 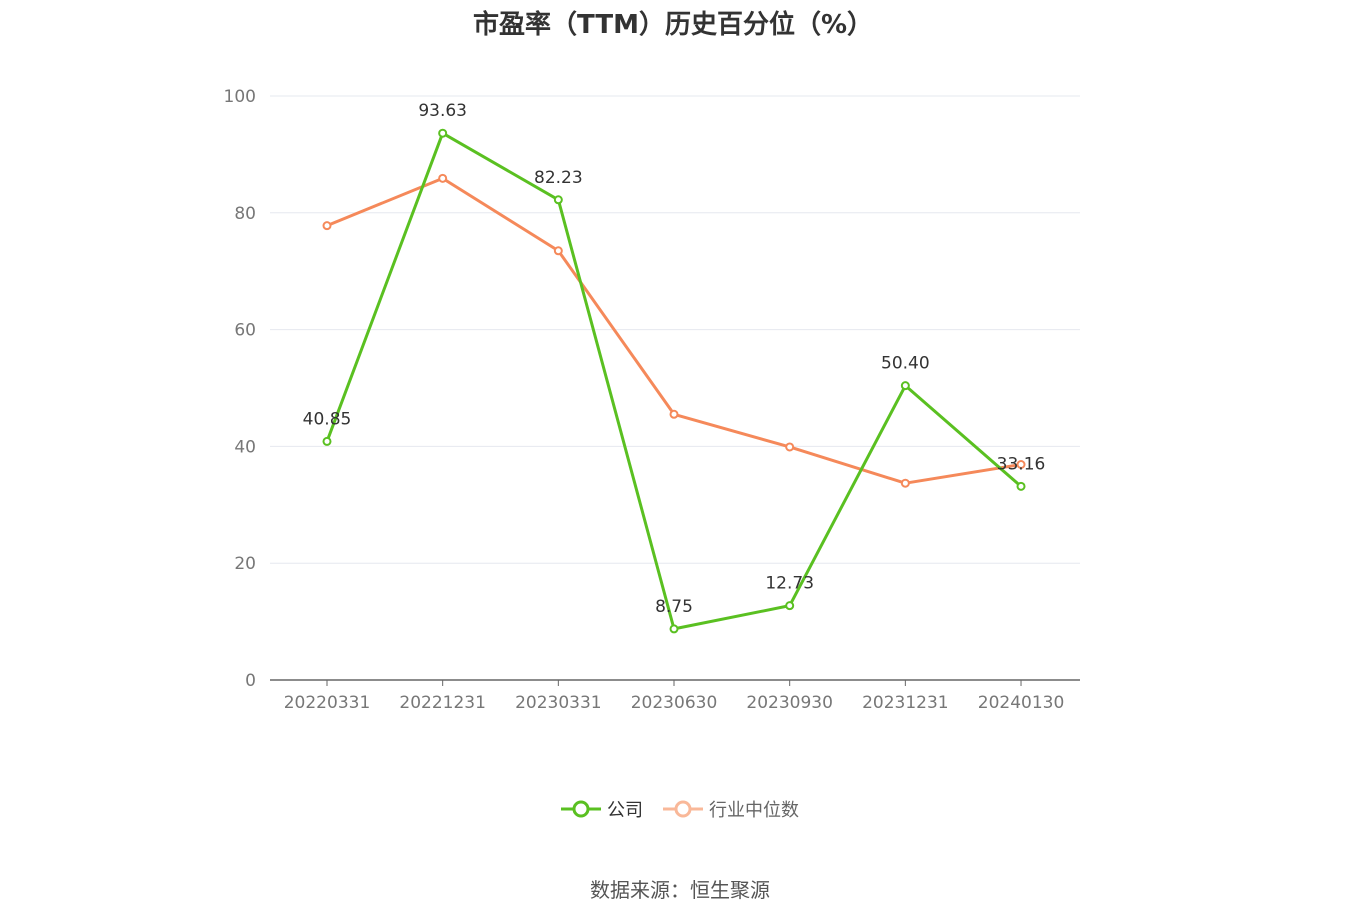 I want to click on x-tick-label: 20221231, so click(x=442, y=703).